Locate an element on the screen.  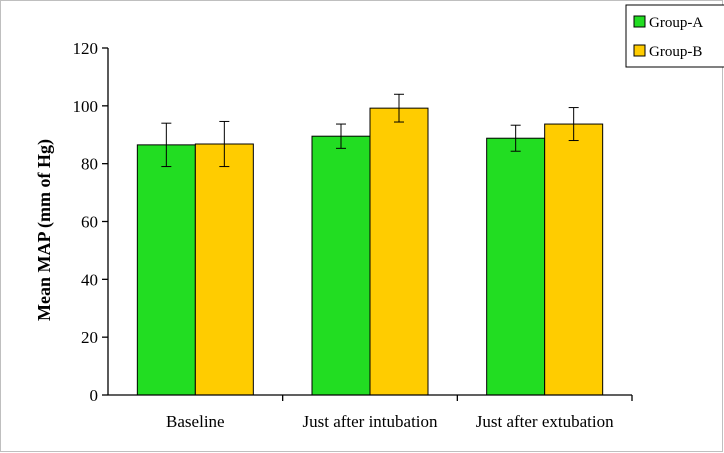
error-bars-layer is located at coordinates (370, 130).